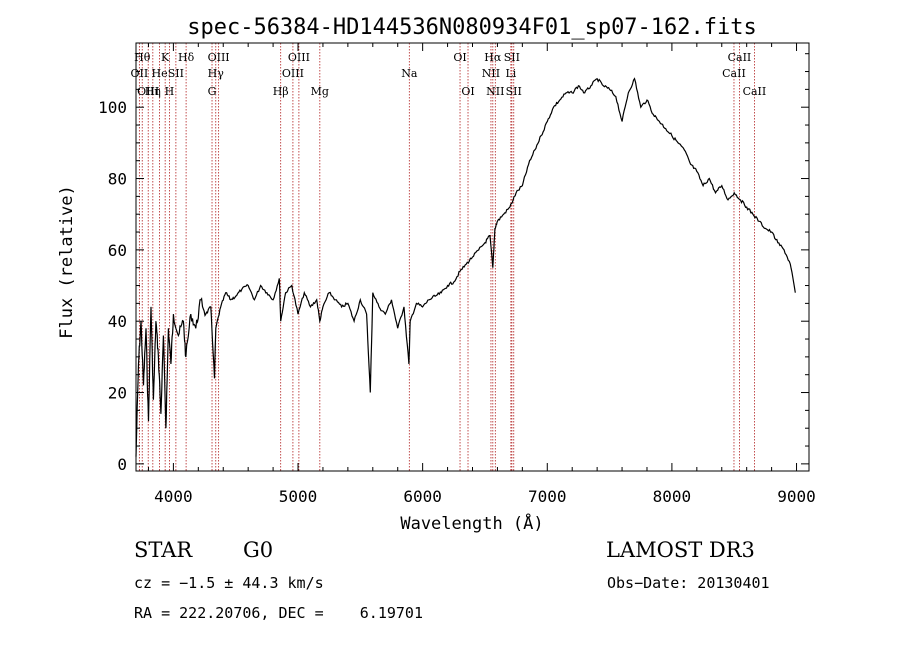 Image resolution: width=900 pixels, height=649 pixels. I want to click on line-label: Li, so click(510, 73).